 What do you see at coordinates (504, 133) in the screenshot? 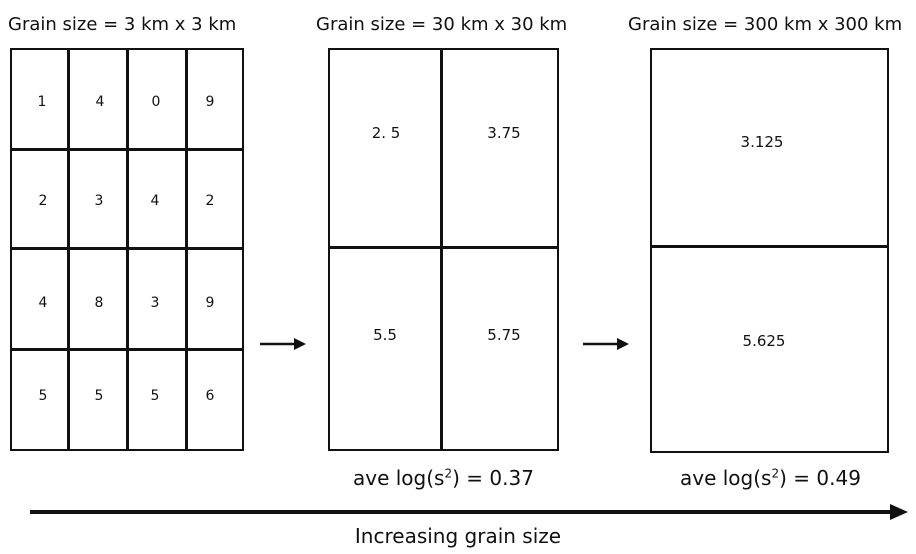
I see `grid-cell-value: 3.75` at bounding box center [504, 133].